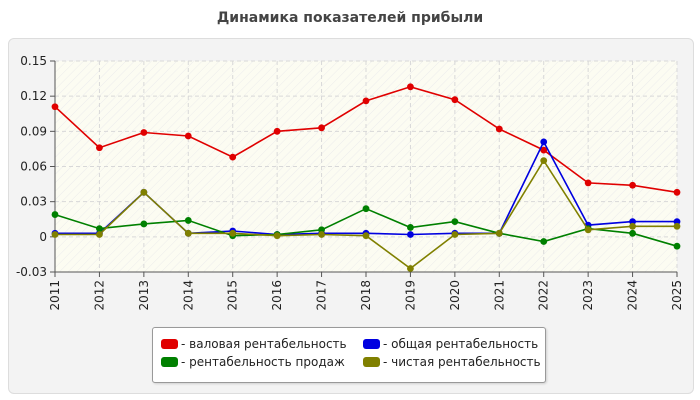 The width and height of the screenshot is (700, 400). What do you see at coordinates (677, 295) in the screenshot?
I see `x-tick-label: 2025` at bounding box center [677, 295].